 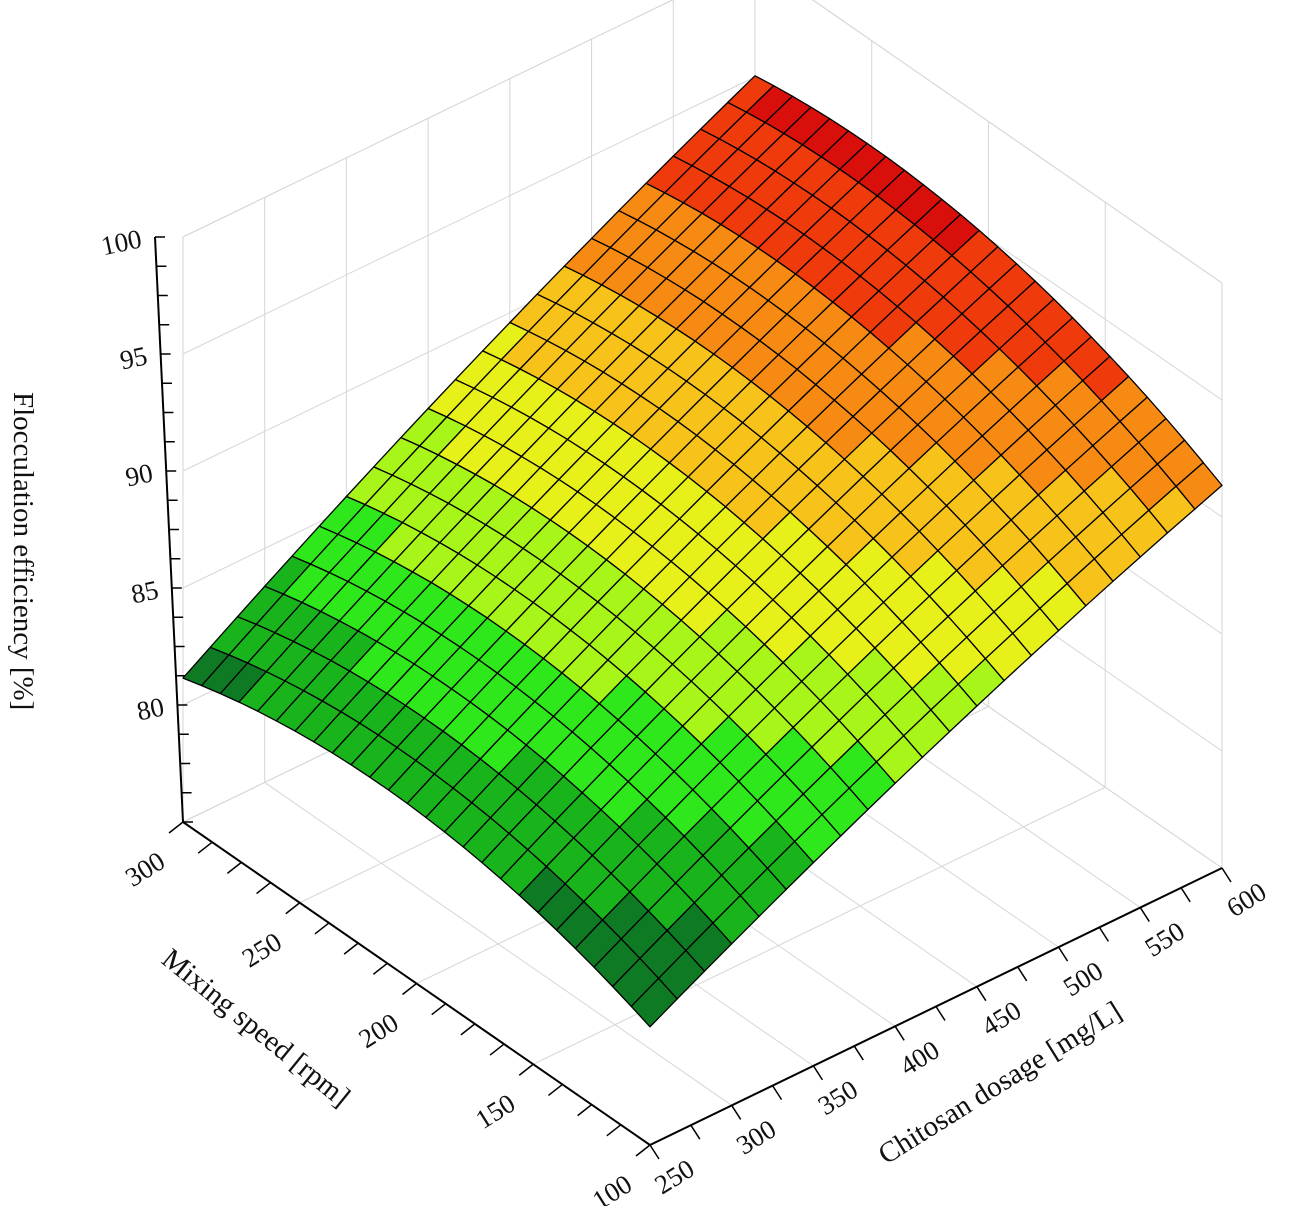 What do you see at coordinates (1001, 1018) in the screenshot?
I see `x-tick-label: 450` at bounding box center [1001, 1018].